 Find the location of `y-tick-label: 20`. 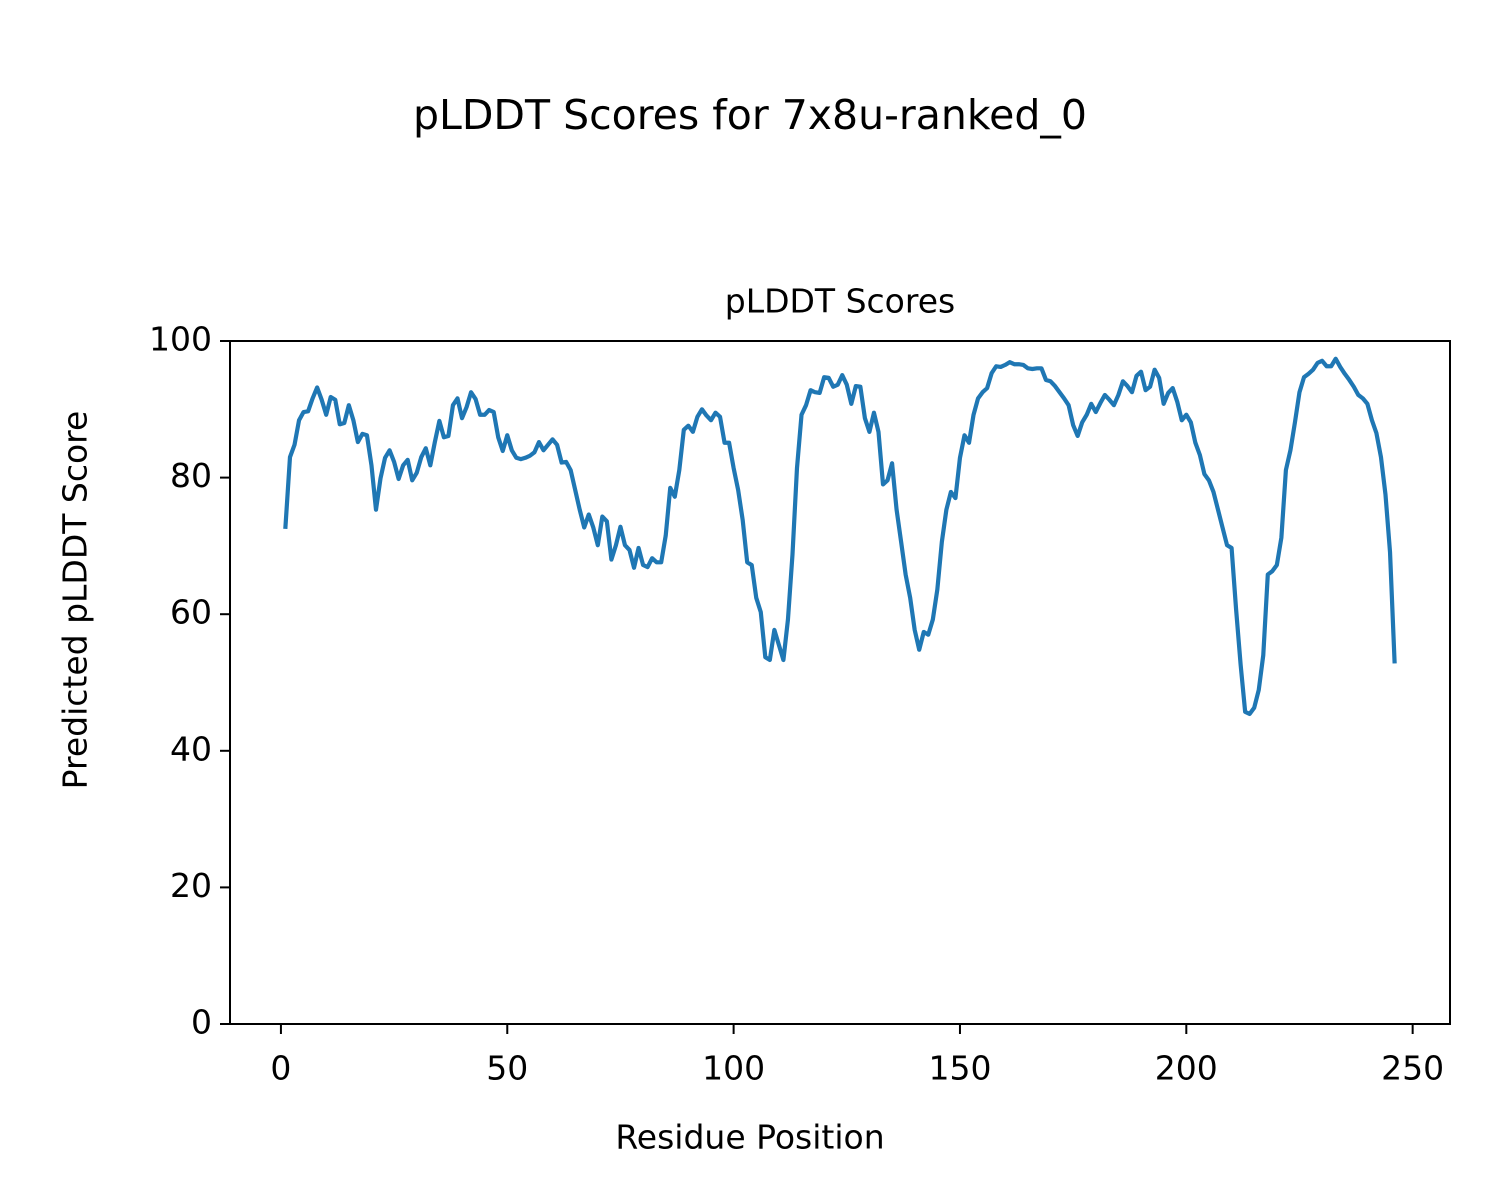

y-tick-label: 20 is located at coordinates (191, 885).